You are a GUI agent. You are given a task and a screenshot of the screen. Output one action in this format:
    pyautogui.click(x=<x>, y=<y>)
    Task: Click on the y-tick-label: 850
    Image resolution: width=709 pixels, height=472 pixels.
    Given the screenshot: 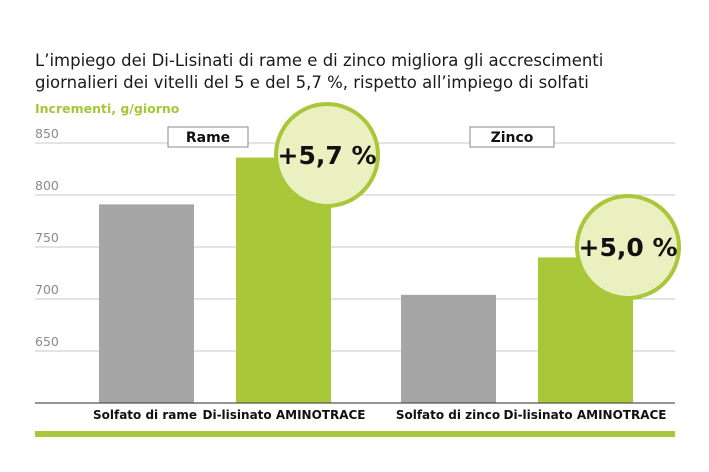 What is the action you would take?
    pyautogui.click(x=47, y=133)
    